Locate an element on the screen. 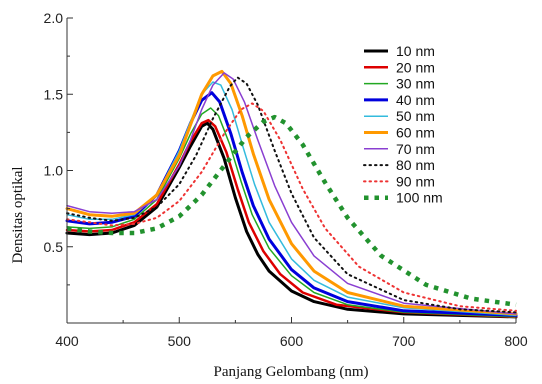  x-tick-label: 600 is located at coordinates (292, 341).